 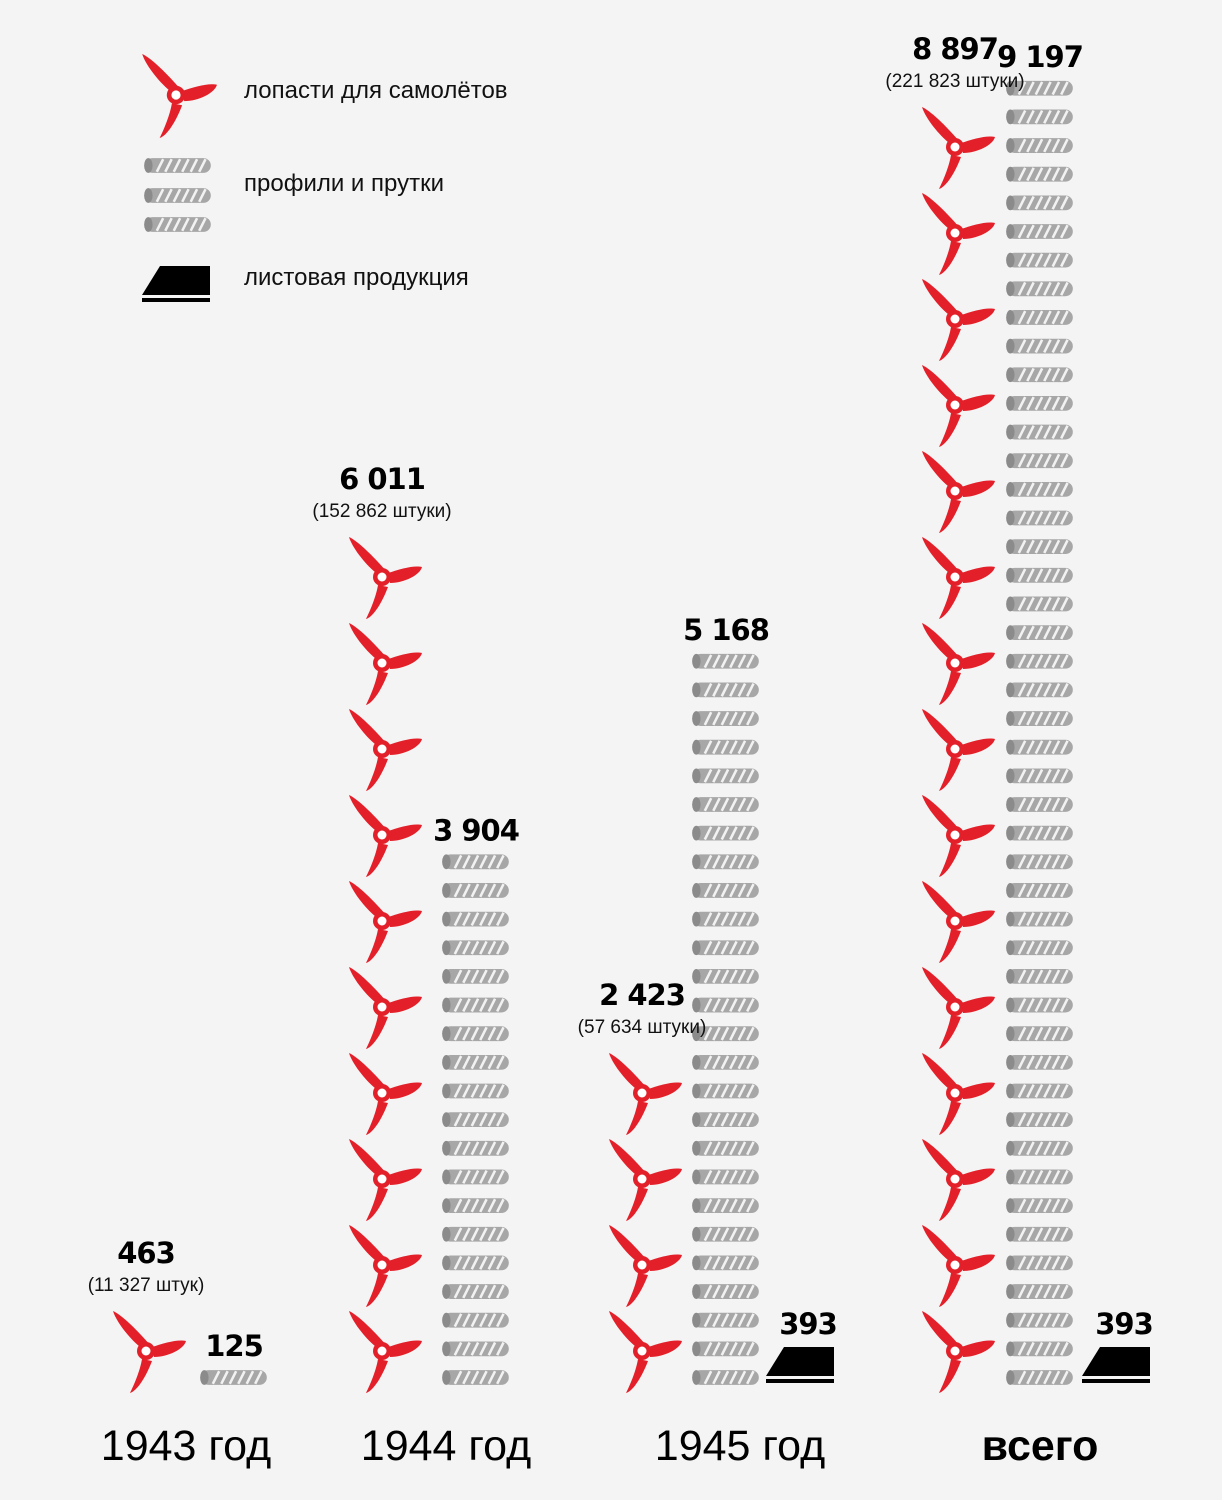 What do you see at coordinates (325, 96) in the screenshot?
I see `legend-blades: лопасти для самолётов` at bounding box center [325, 96].